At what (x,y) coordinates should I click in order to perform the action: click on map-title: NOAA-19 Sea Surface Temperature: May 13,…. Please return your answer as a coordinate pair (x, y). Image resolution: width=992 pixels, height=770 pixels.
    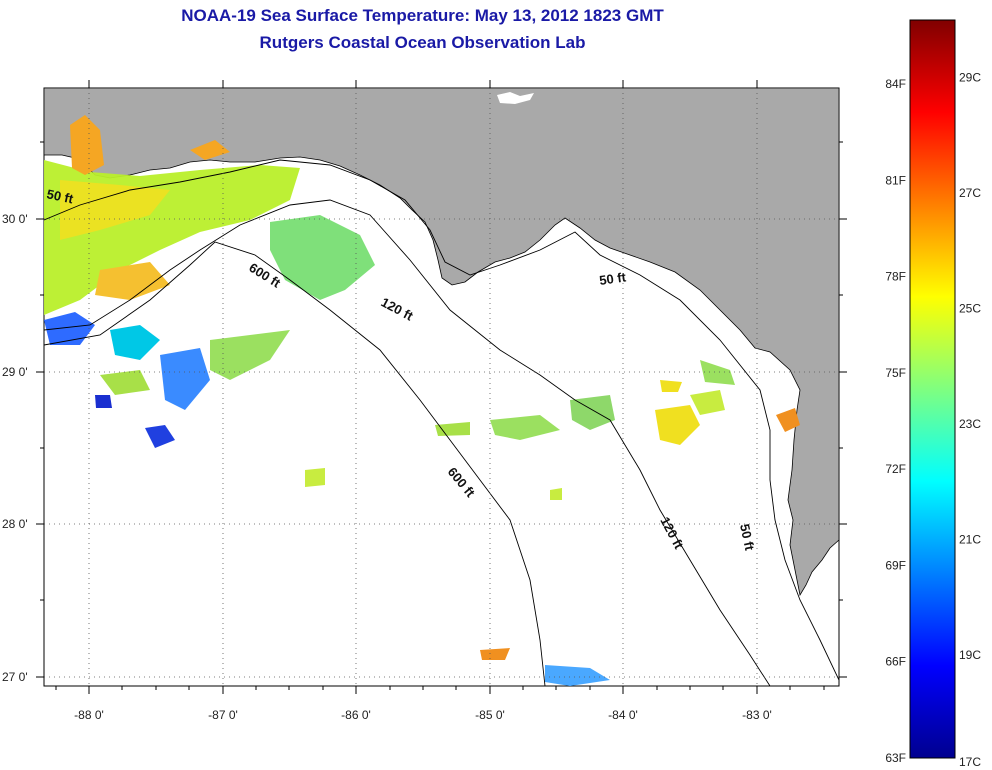
    Looking at the image, I should click on (422, 15).